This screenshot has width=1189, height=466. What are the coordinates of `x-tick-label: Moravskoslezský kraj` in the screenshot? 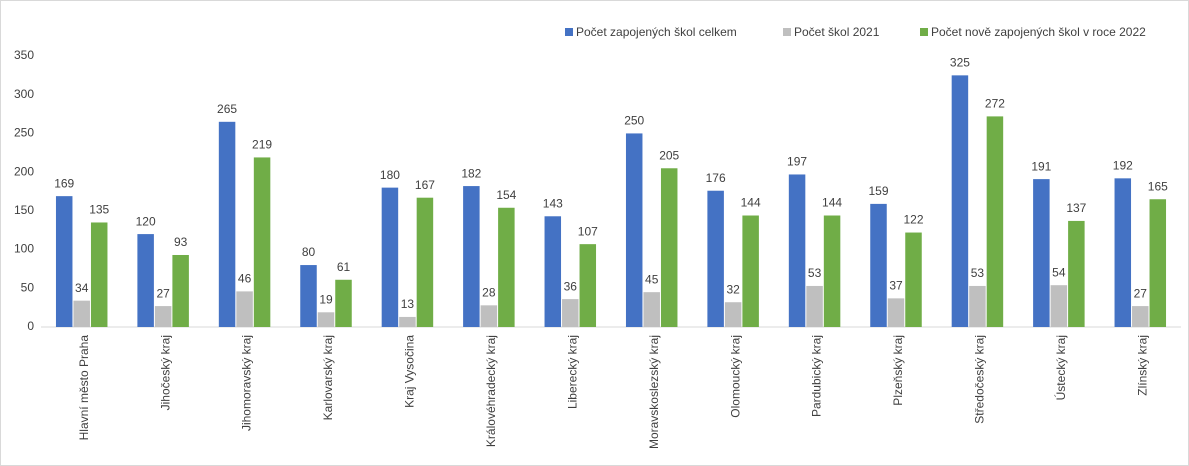 It's located at (654, 392).